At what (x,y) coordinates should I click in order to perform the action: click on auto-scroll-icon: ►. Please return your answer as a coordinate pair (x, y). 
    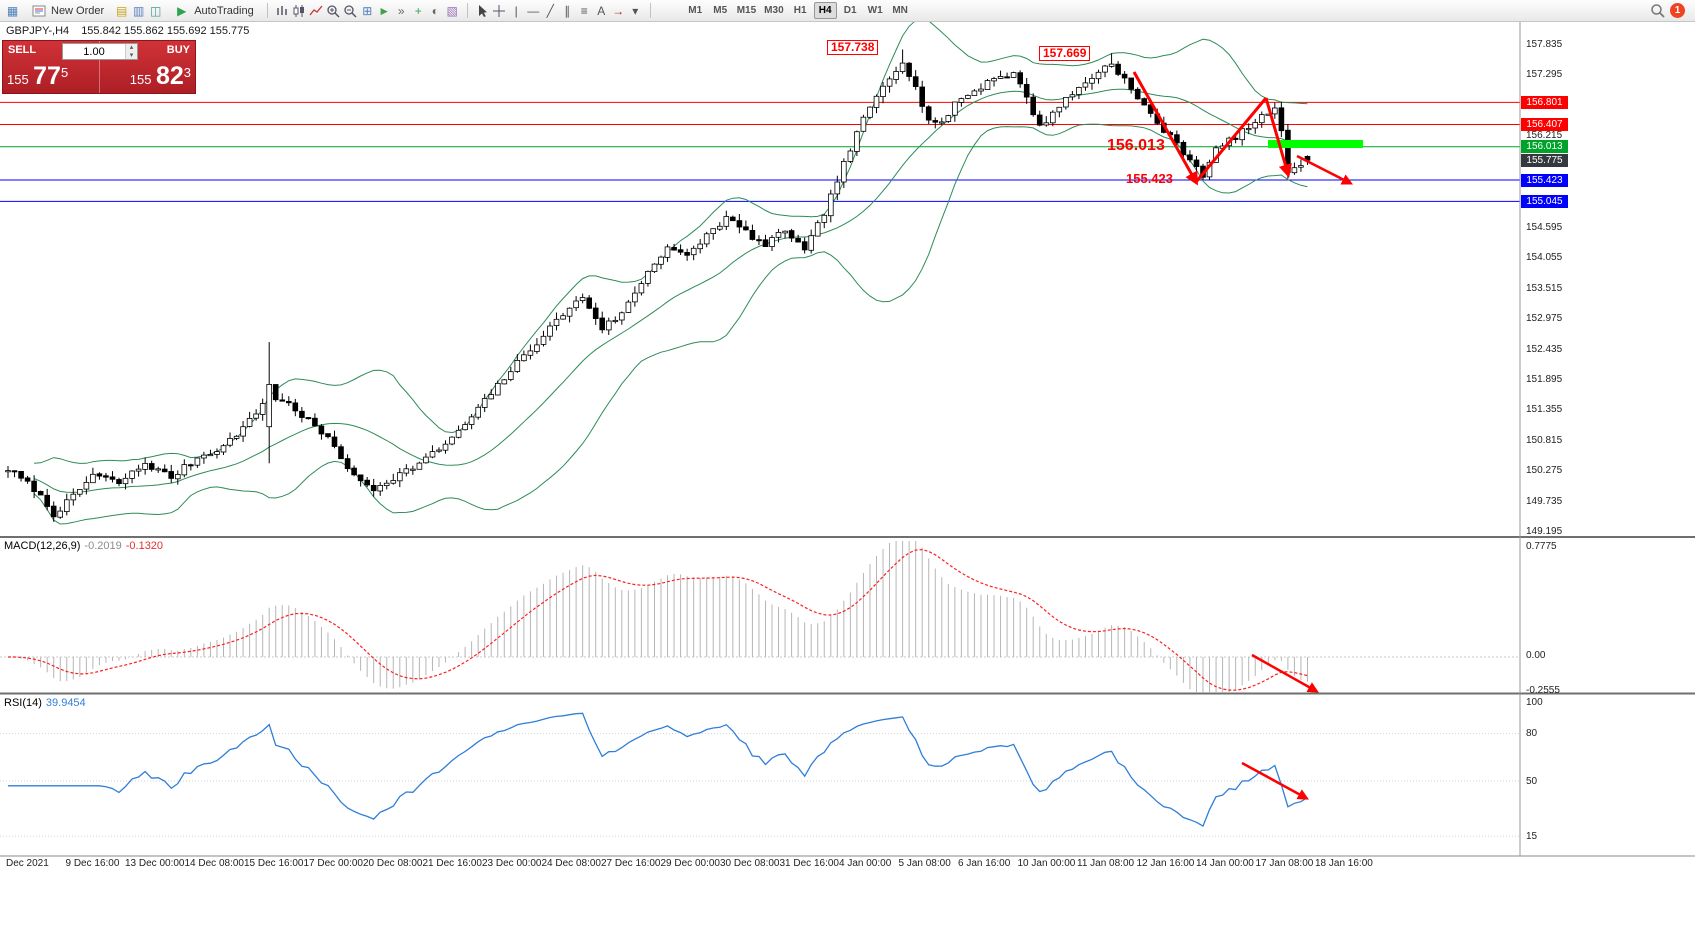
    Looking at the image, I should click on (384, 10).